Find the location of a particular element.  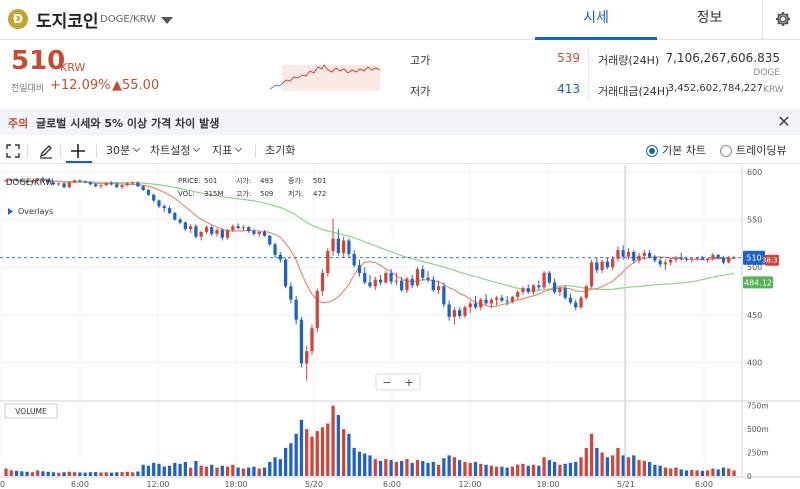

toolbar-divider is located at coordinates (255, 151).